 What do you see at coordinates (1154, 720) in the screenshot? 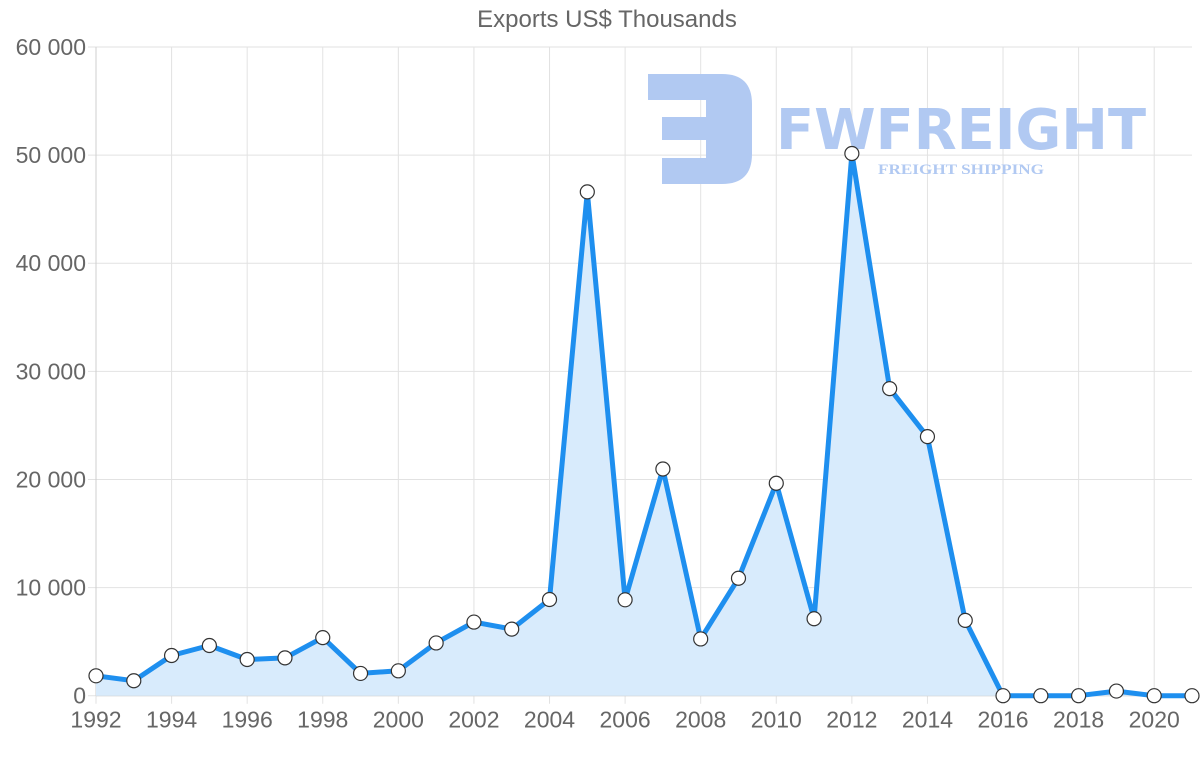
I see `x-tick-label: 2020` at bounding box center [1154, 720].